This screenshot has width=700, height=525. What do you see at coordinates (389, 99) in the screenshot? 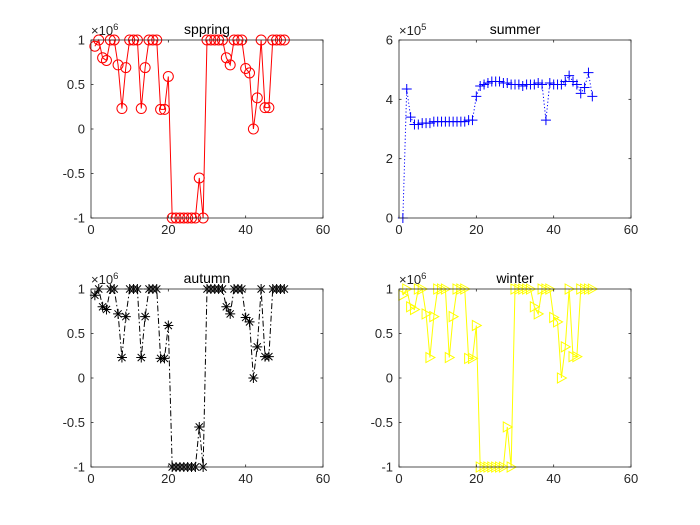
I see `y-tick-label: 4` at bounding box center [389, 99].